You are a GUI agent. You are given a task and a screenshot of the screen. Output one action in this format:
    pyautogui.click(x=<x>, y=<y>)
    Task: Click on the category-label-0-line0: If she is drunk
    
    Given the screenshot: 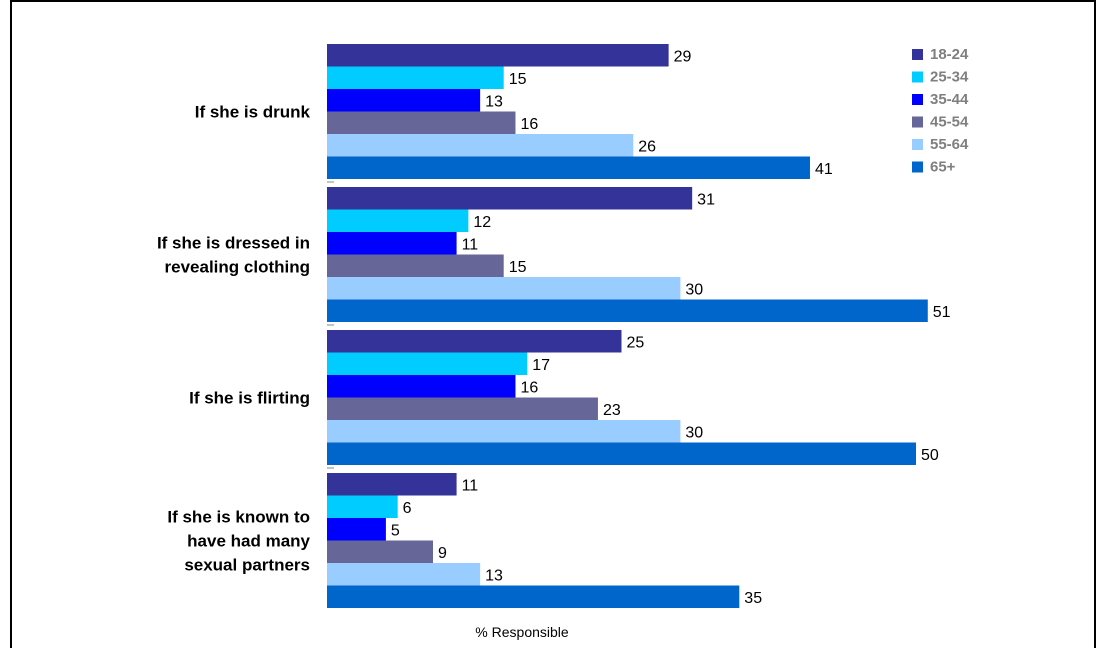 What is the action you would take?
    pyautogui.click(x=253, y=112)
    